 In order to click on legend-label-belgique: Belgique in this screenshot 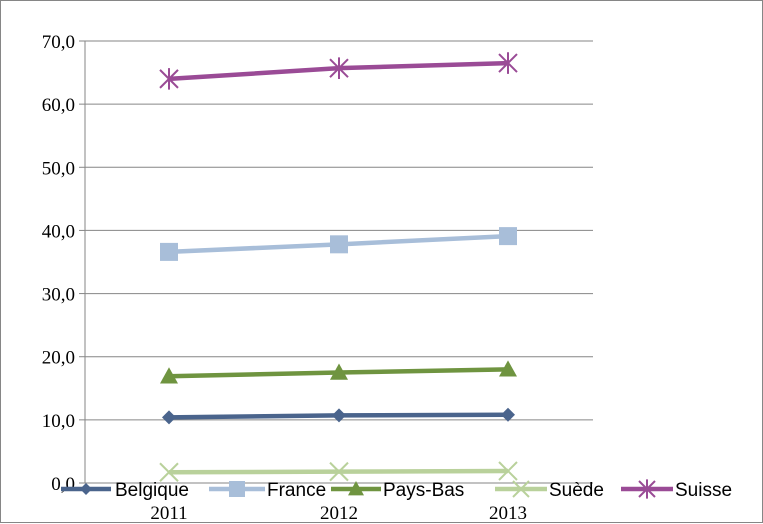, I will do `click(152, 490)`.